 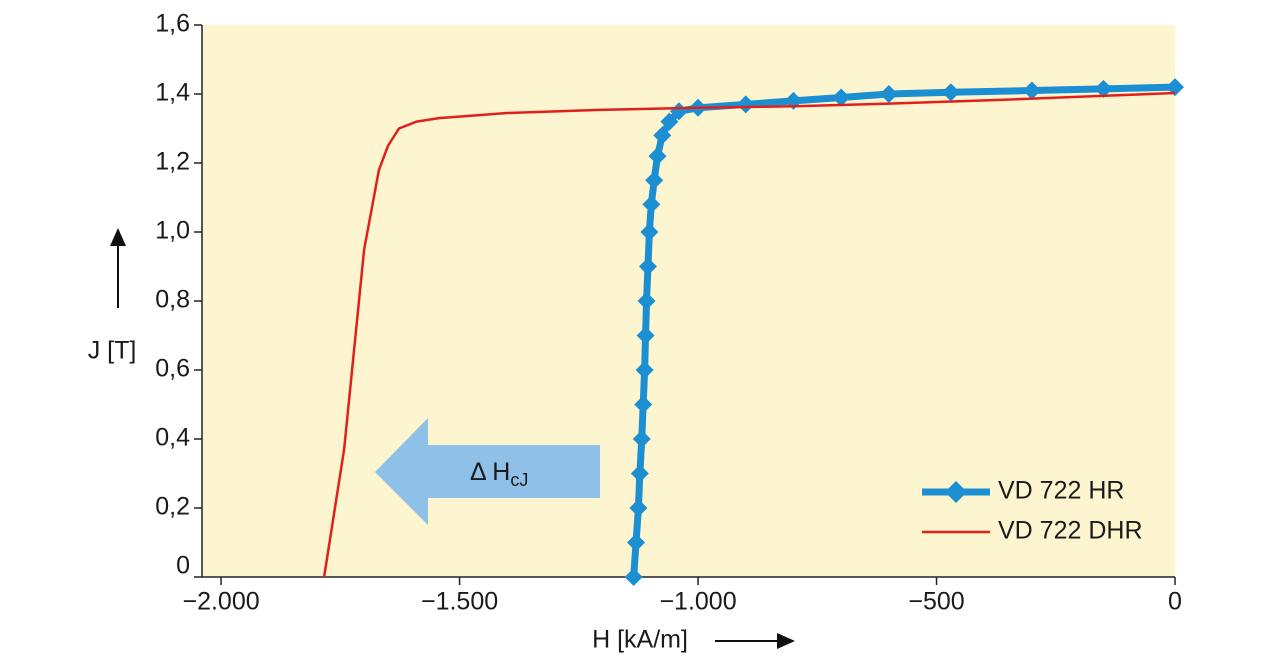 What do you see at coordinates (172, 507) in the screenshot?
I see `y-tick-label: 0,2` at bounding box center [172, 507].